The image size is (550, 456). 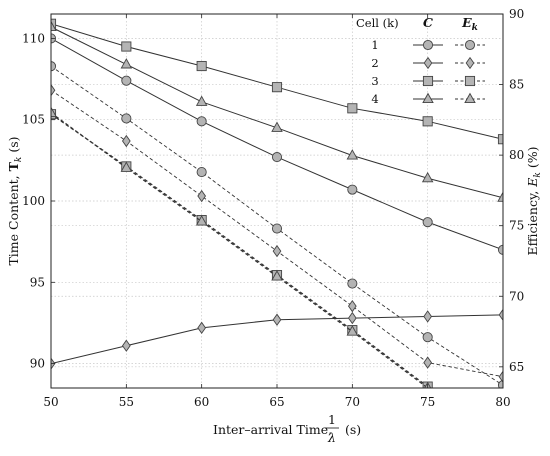 I want to click on x-tick-label: 75, so click(x=427, y=402).